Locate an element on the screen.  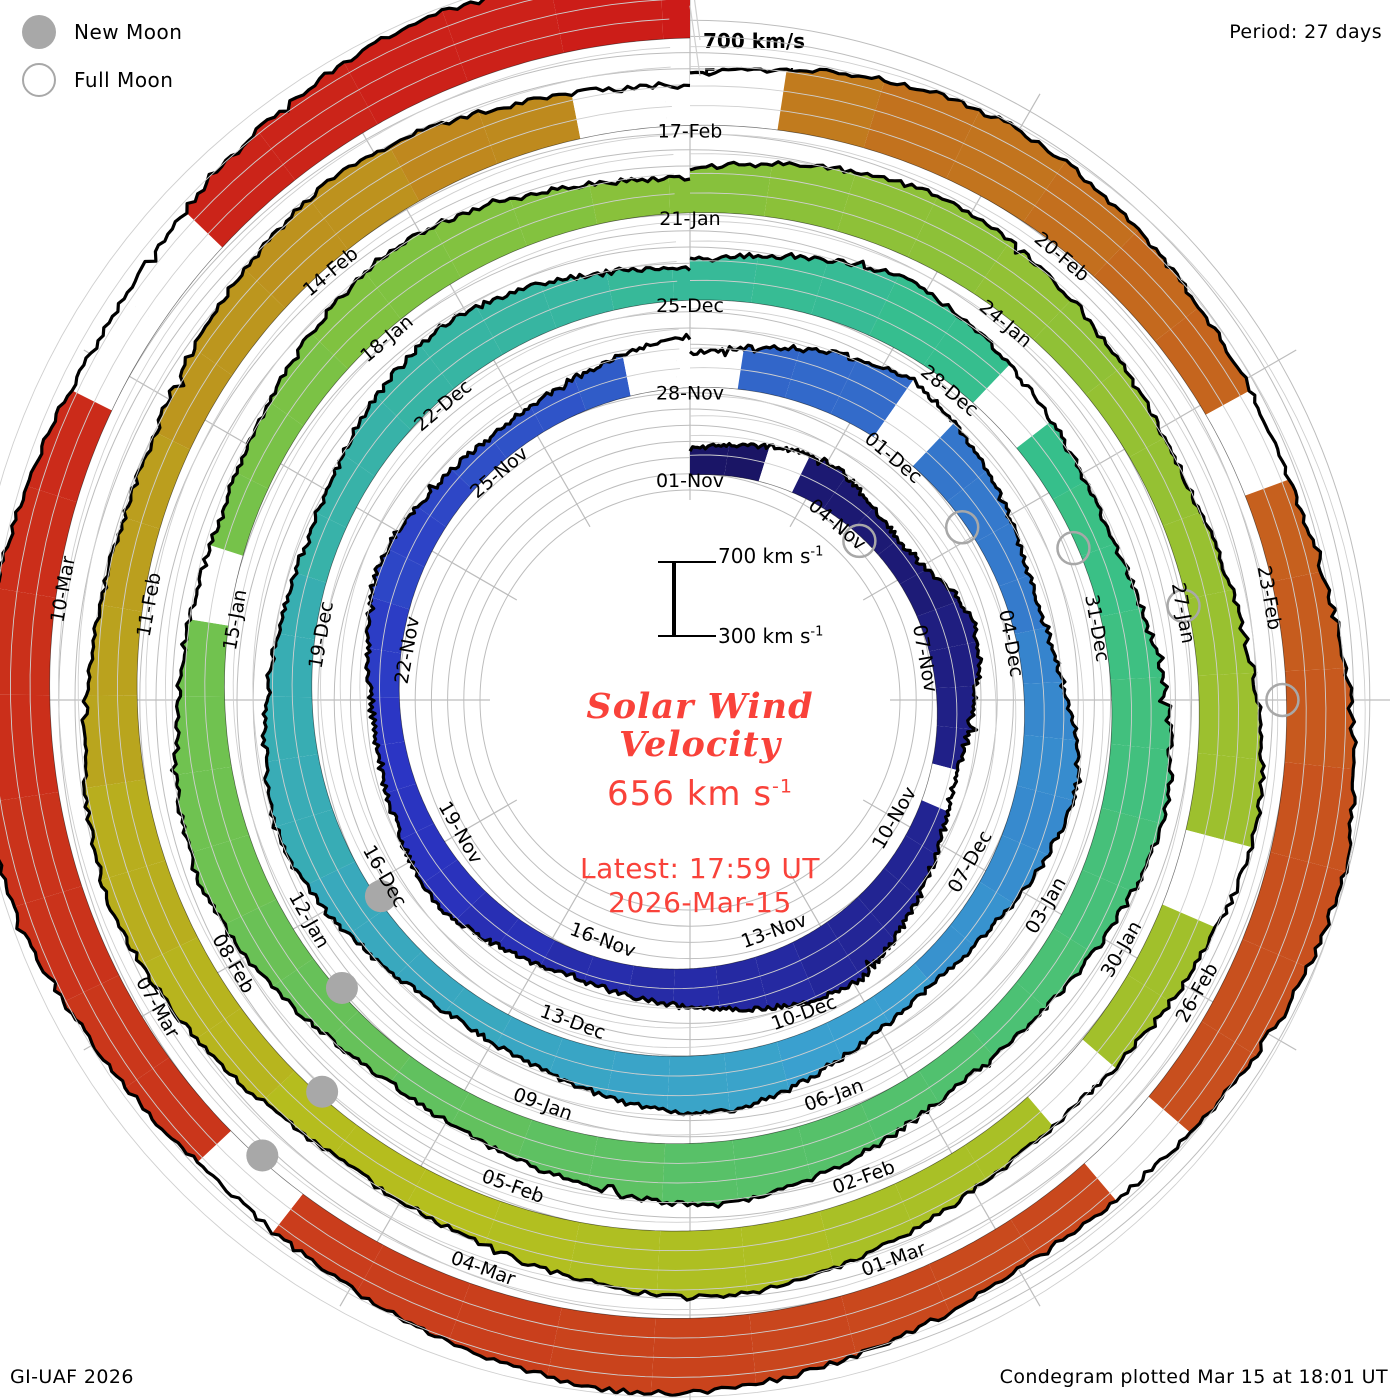
legend-label-new-moon: New Moon is located at coordinates (128, 32).